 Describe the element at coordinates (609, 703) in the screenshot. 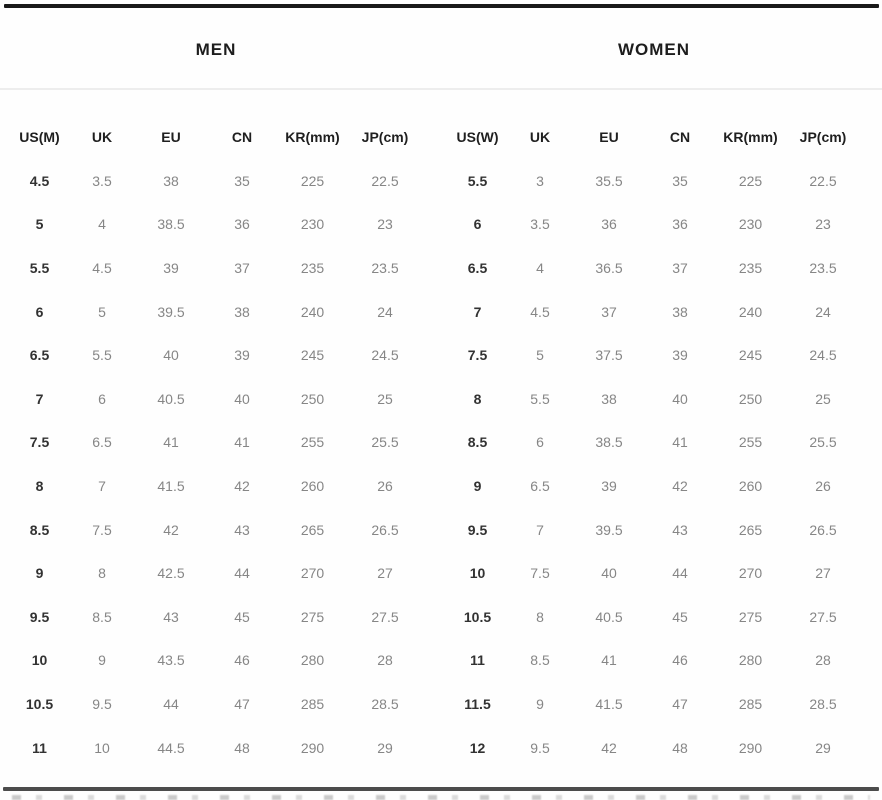

I see `table-cell: 41.5` at that location.